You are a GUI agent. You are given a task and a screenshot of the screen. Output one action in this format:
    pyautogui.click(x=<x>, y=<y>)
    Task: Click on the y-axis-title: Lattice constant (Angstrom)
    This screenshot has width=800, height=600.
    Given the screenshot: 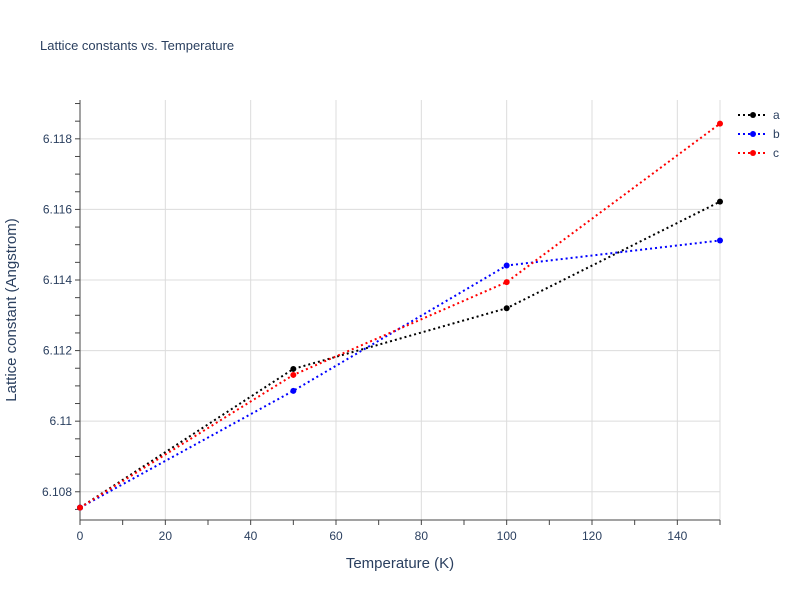 What is the action you would take?
    pyautogui.click(x=11, y=309)
    